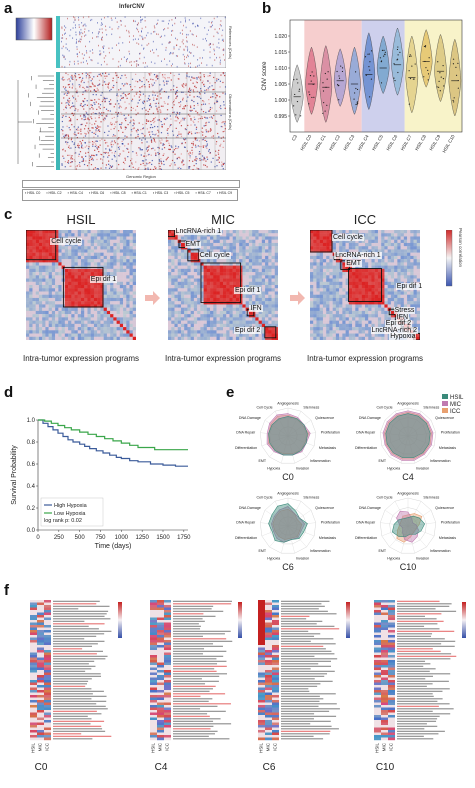 Image resolution: width=475 pixels, height=788 pixels. I want to click on heatmap-col-label: HSIL, so click(33, 748).